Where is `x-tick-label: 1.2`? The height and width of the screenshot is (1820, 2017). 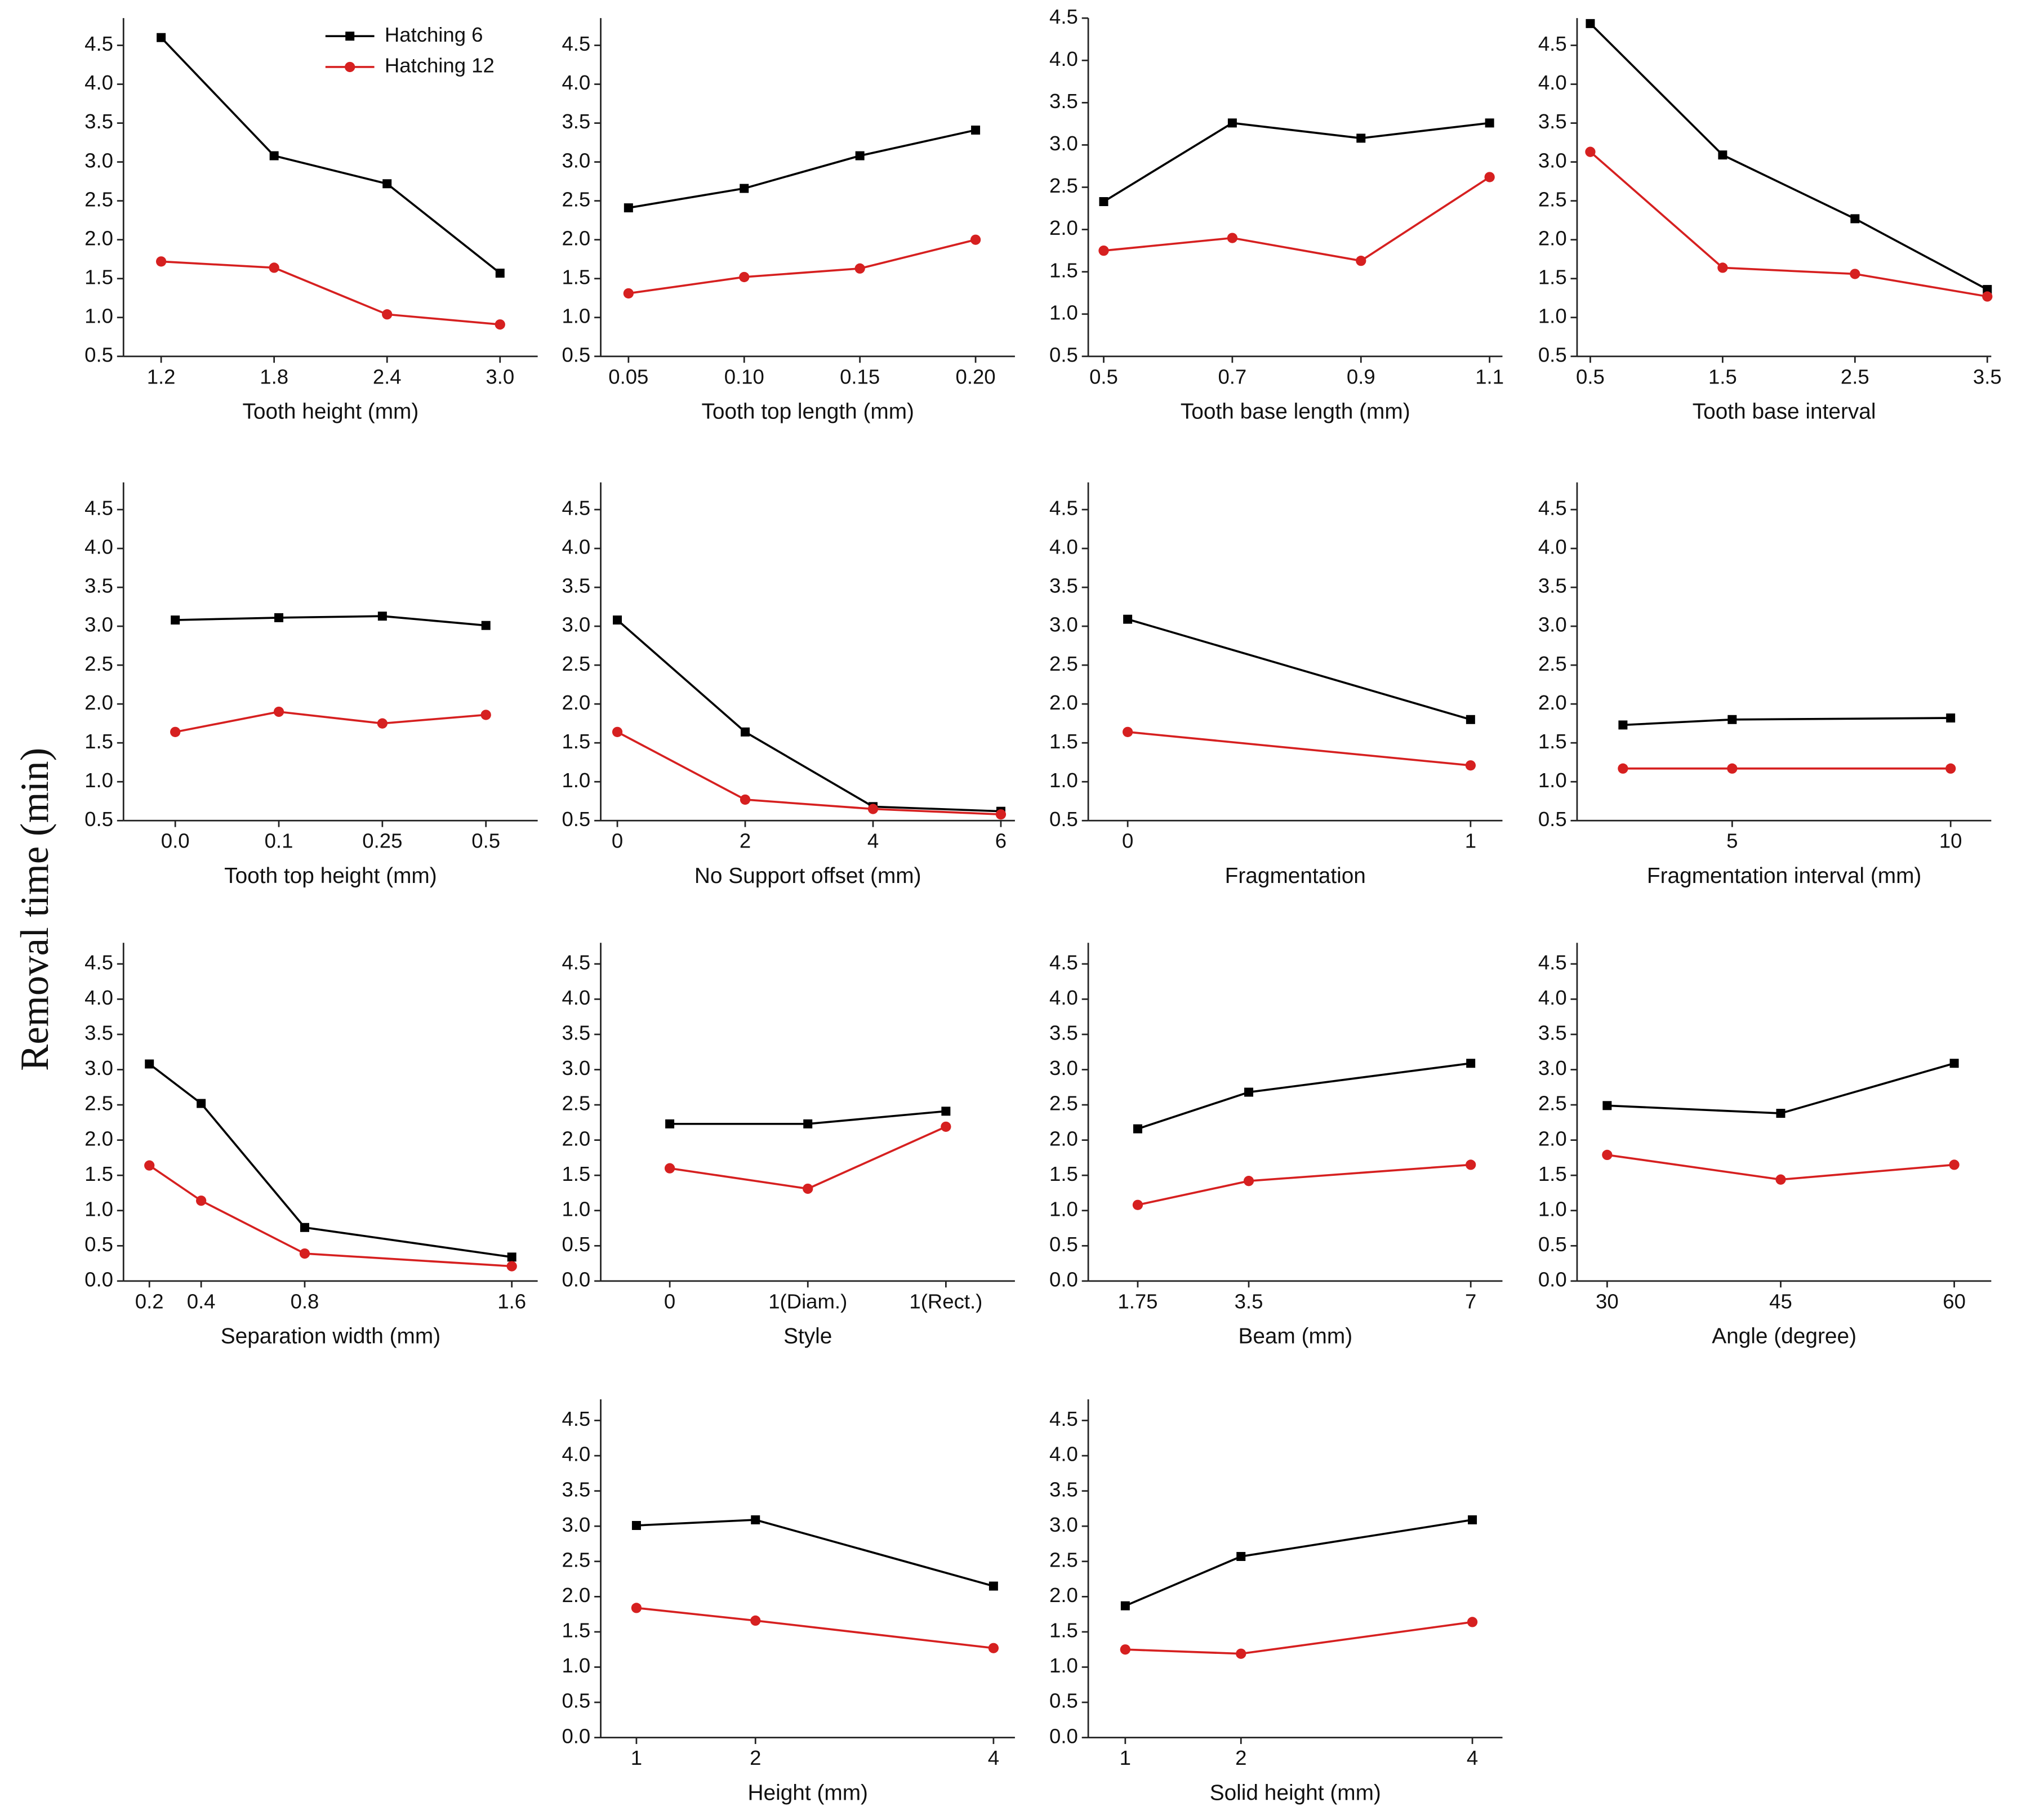
x-tick-label: 1.2 is located at coordinates (161, 376).